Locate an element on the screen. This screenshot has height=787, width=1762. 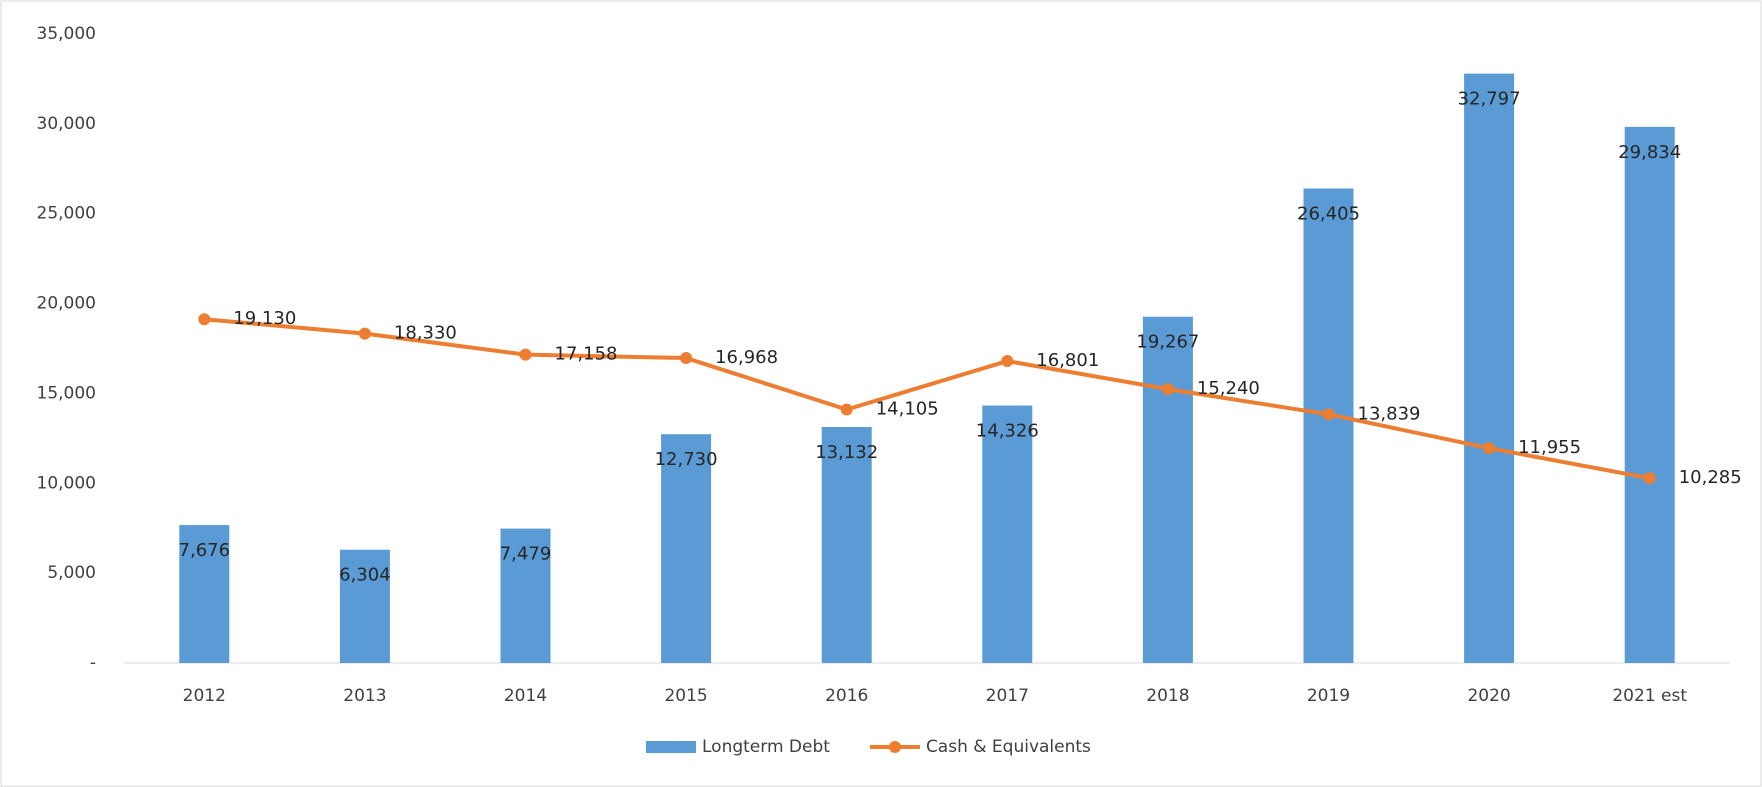
data-label: 13,132 is located at coordinates (846, 452).